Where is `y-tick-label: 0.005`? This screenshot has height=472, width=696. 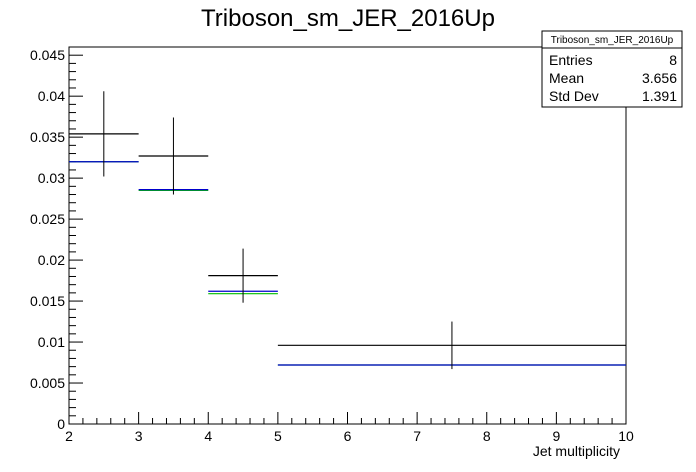
y-tick-label: 0.005 is located at coordinates (47, 383).